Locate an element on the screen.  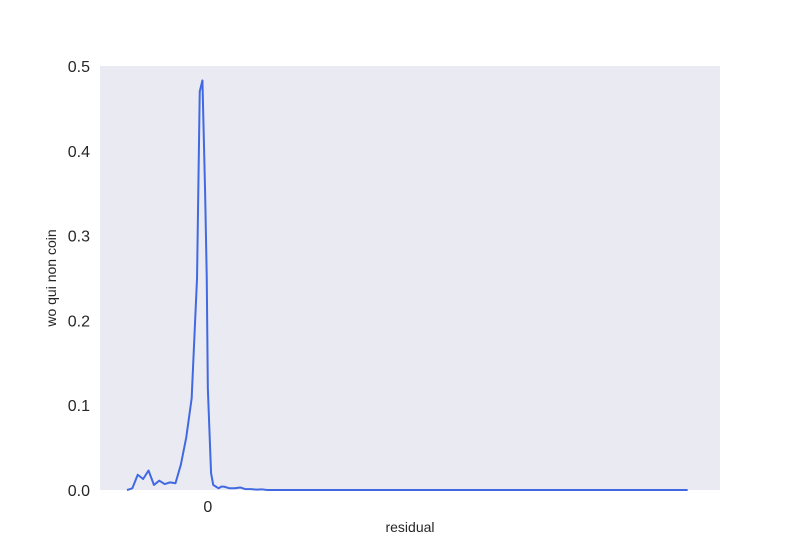
y-tick-label: 0.2 is located at coordinates (79, 321).